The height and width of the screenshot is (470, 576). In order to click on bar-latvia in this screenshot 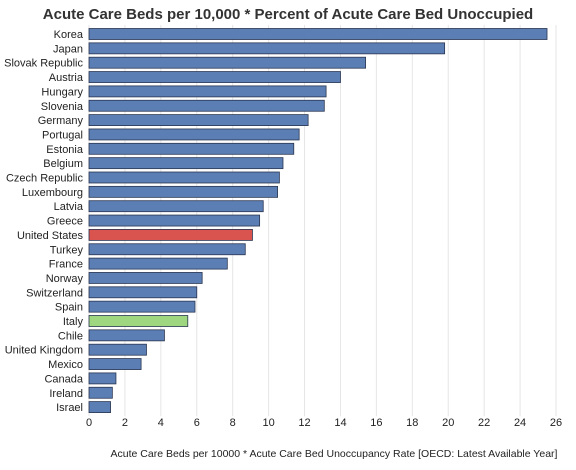, I will do `click(176, 206)`.